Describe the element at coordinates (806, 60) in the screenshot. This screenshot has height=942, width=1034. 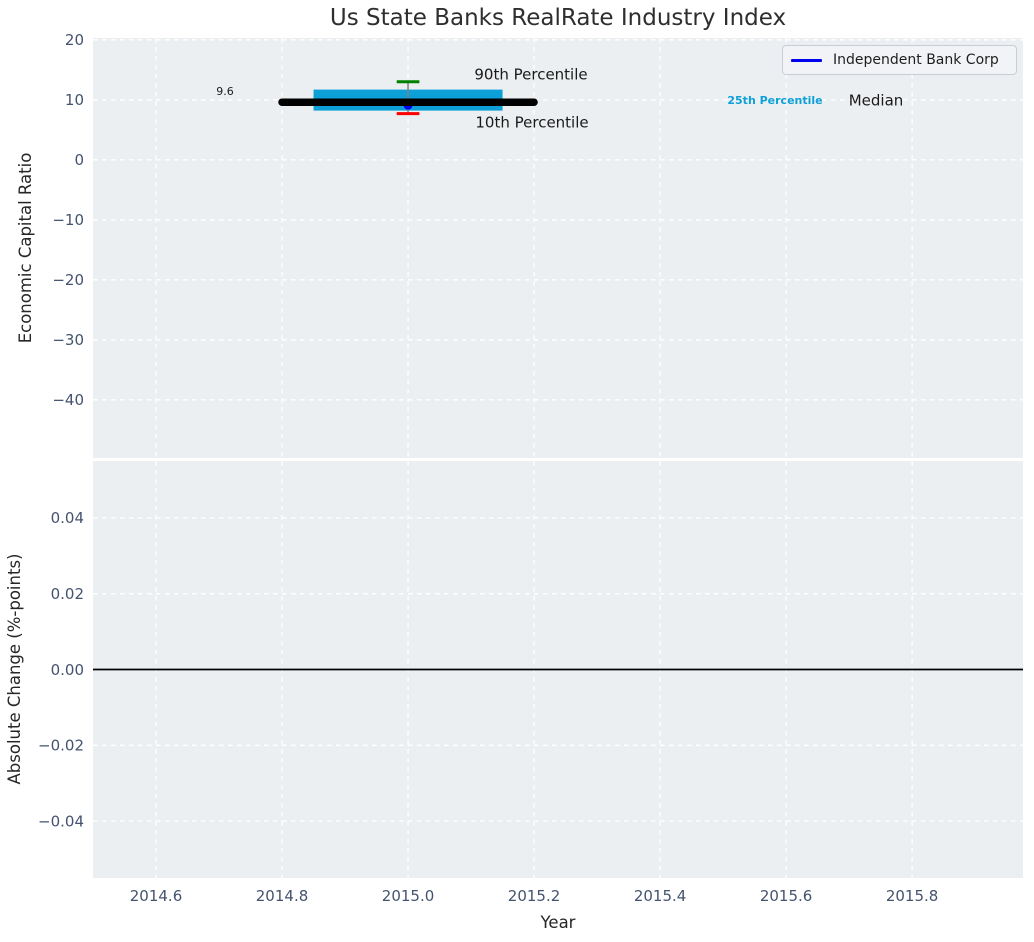
I see `legend-line-sample` at that location.